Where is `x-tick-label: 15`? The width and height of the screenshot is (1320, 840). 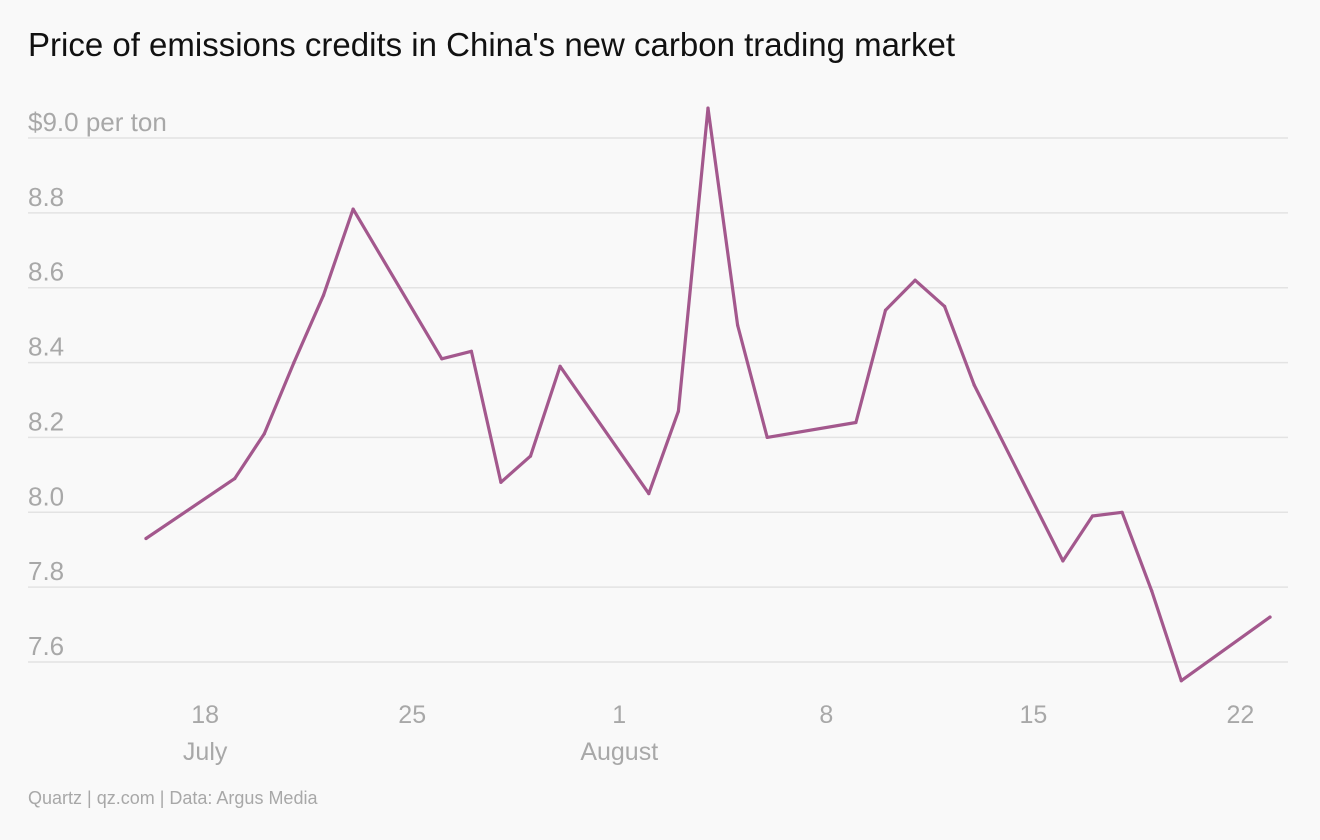
x-tick-label: 15 is located at coordinates (1033, 715).